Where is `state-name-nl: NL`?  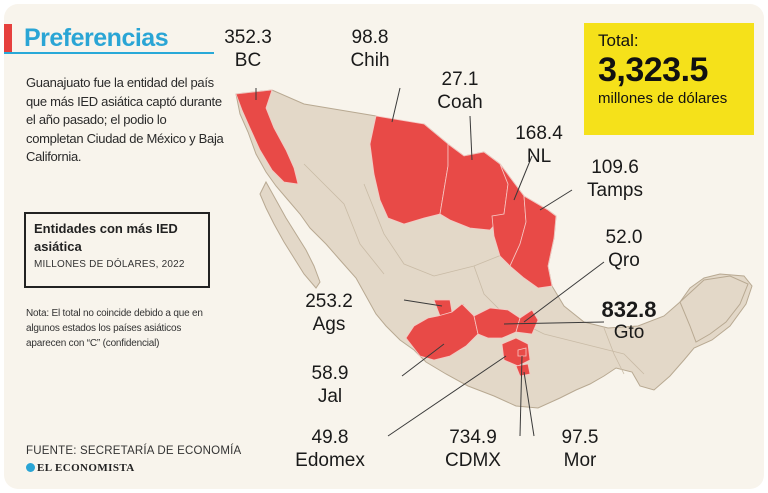
state-name-nl: NL is located at coordinates (539, 156).